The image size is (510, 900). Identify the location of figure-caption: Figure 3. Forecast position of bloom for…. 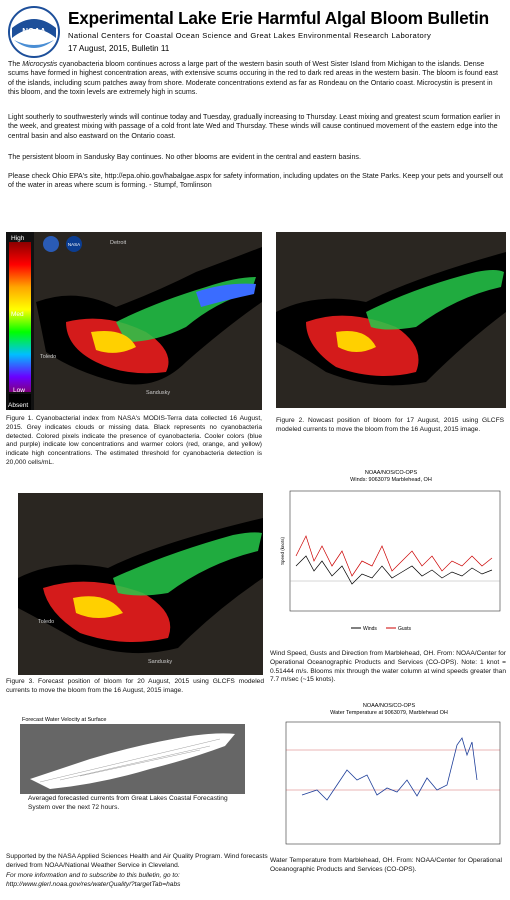
(135, 686).